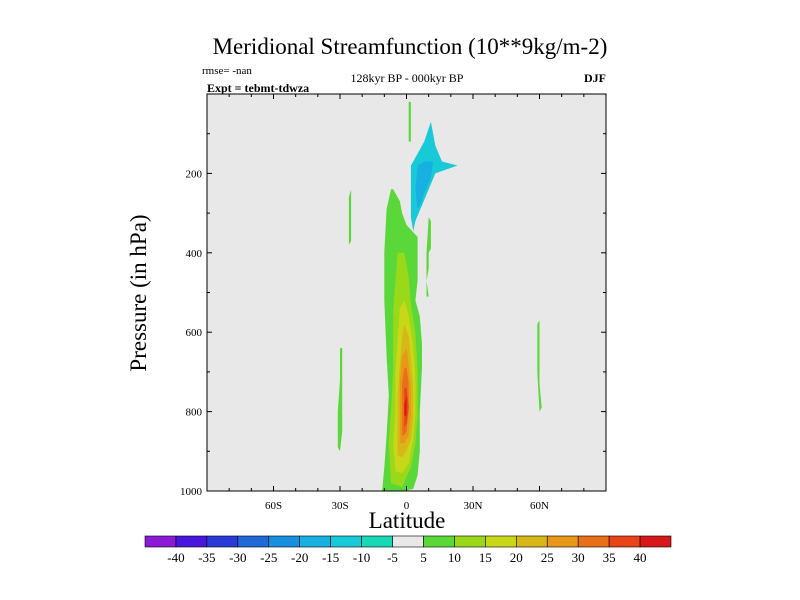  What do you see at coordinates (175, 557) in the screenshot?
I see `colorbar-label: -40` at bounding box center [175, 557].